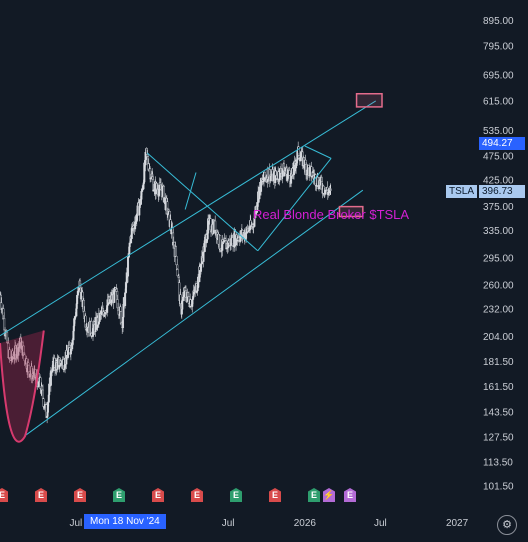 This screenshot has width=528, height=542. What do you see at coordinates (498, 412) in the screenshot?
I see `y-tick-label: 143.50` at bounding box center [498, 412].